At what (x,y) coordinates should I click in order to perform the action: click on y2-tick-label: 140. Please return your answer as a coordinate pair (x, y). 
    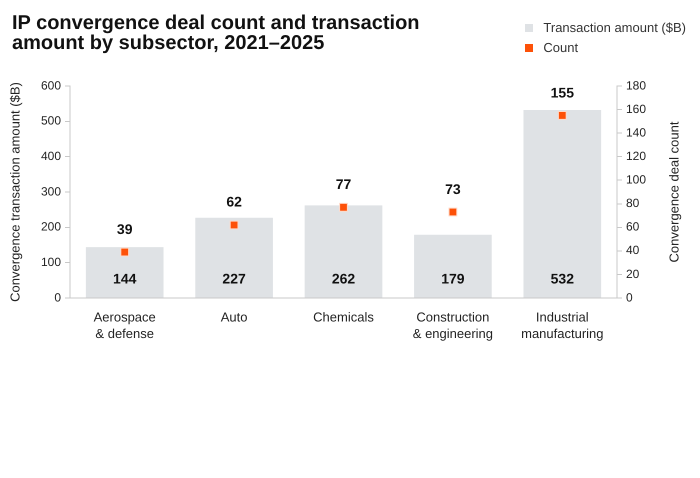
    Looking at the image, I should click on (636, 132).